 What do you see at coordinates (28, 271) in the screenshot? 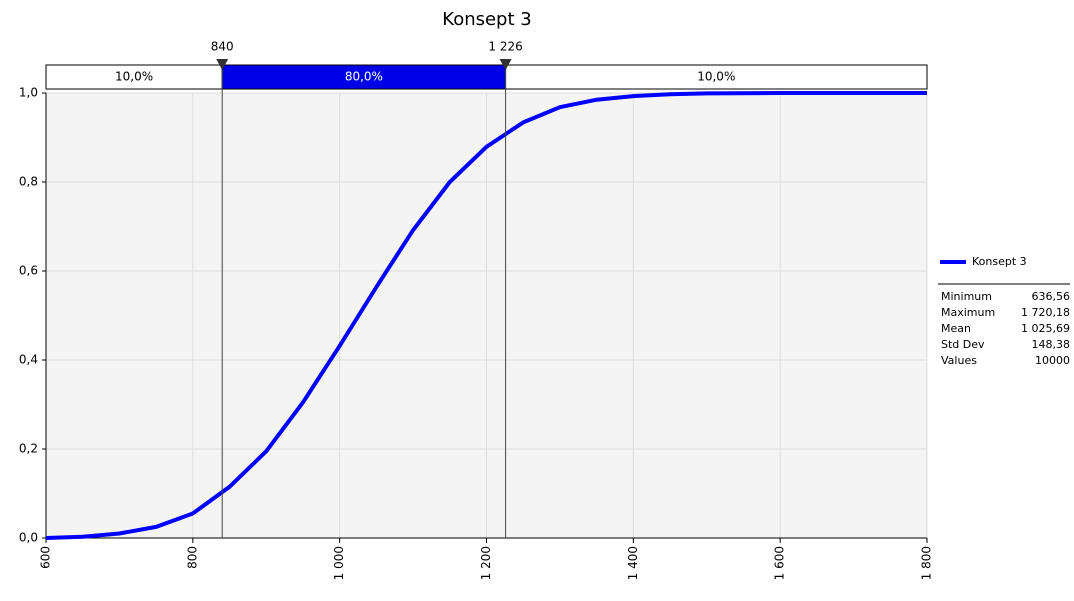
I see `y-tick-label: 0,6` at bounding box center [28, 271].